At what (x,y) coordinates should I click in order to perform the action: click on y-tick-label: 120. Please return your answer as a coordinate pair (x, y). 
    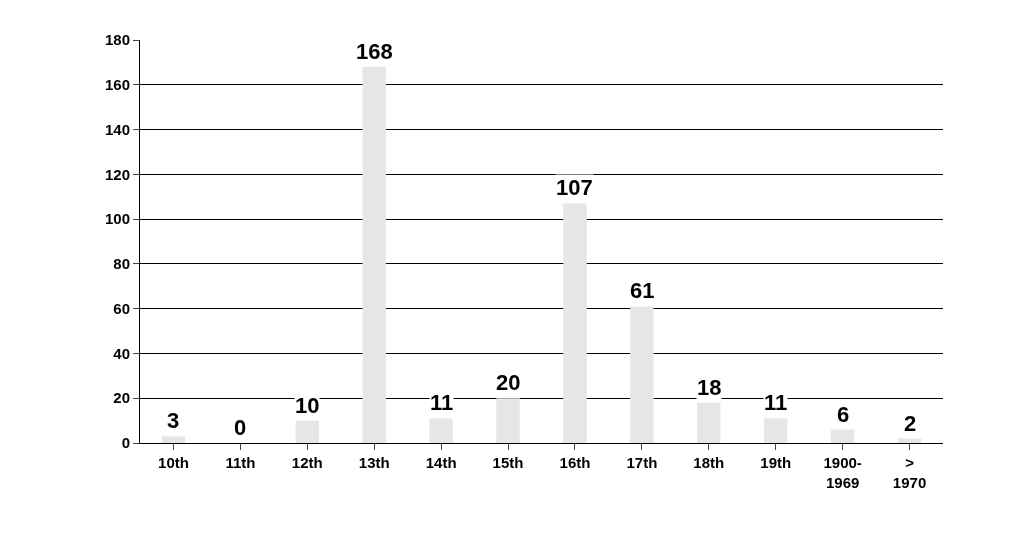
    Looking at the image, I should click on (117, 174).